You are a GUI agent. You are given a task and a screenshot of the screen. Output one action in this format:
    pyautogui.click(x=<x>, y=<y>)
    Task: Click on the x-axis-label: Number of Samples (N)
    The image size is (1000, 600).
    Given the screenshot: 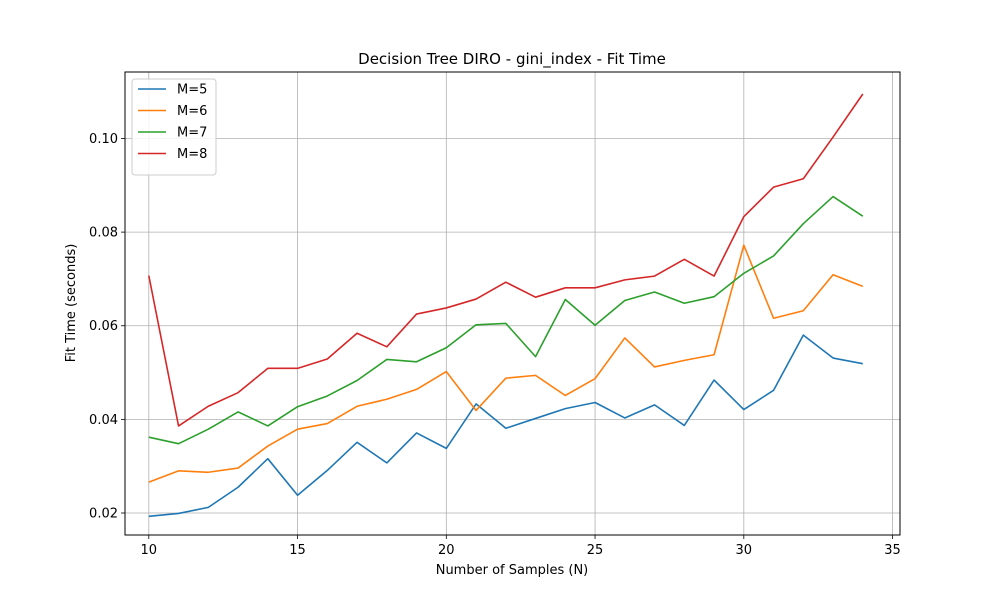 What is the action you would take?
    pyautogui.click(x=512, y=570)
    